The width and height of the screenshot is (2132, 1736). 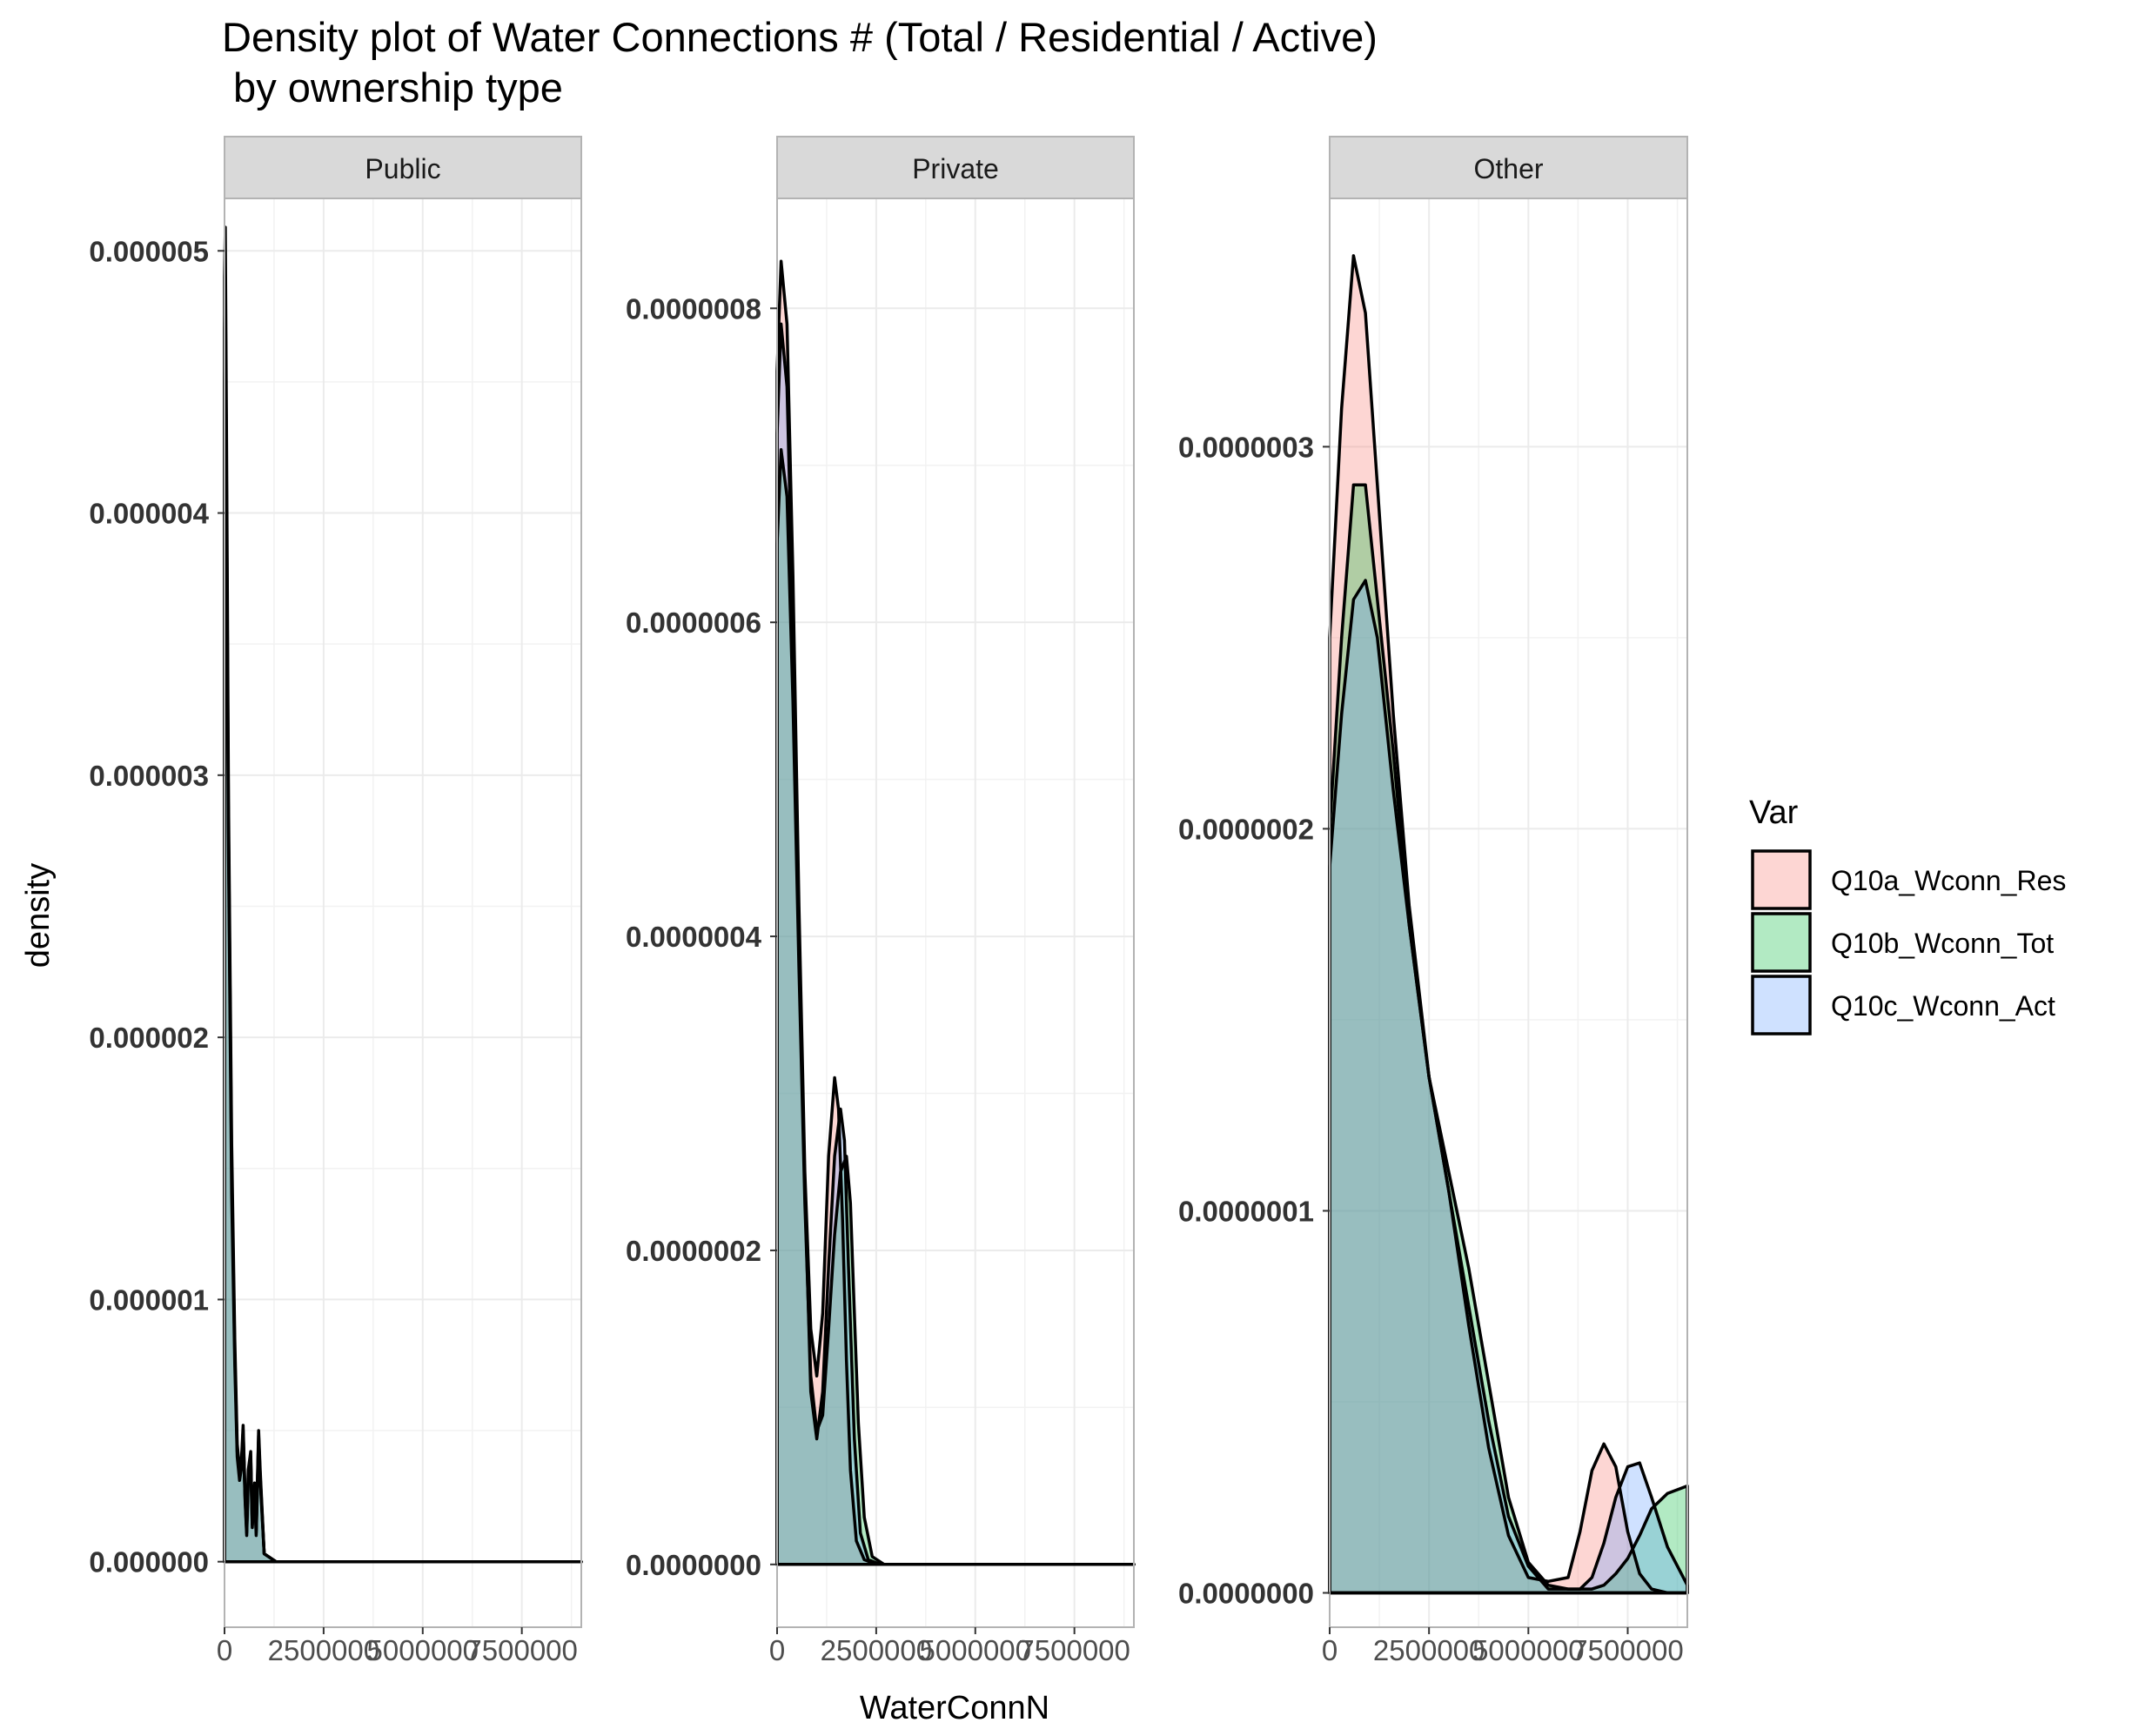 What do you see at coordinates (1774, 812) in the screenshot?
I see `legend-title: Var` at bounding box center [1774, 812].